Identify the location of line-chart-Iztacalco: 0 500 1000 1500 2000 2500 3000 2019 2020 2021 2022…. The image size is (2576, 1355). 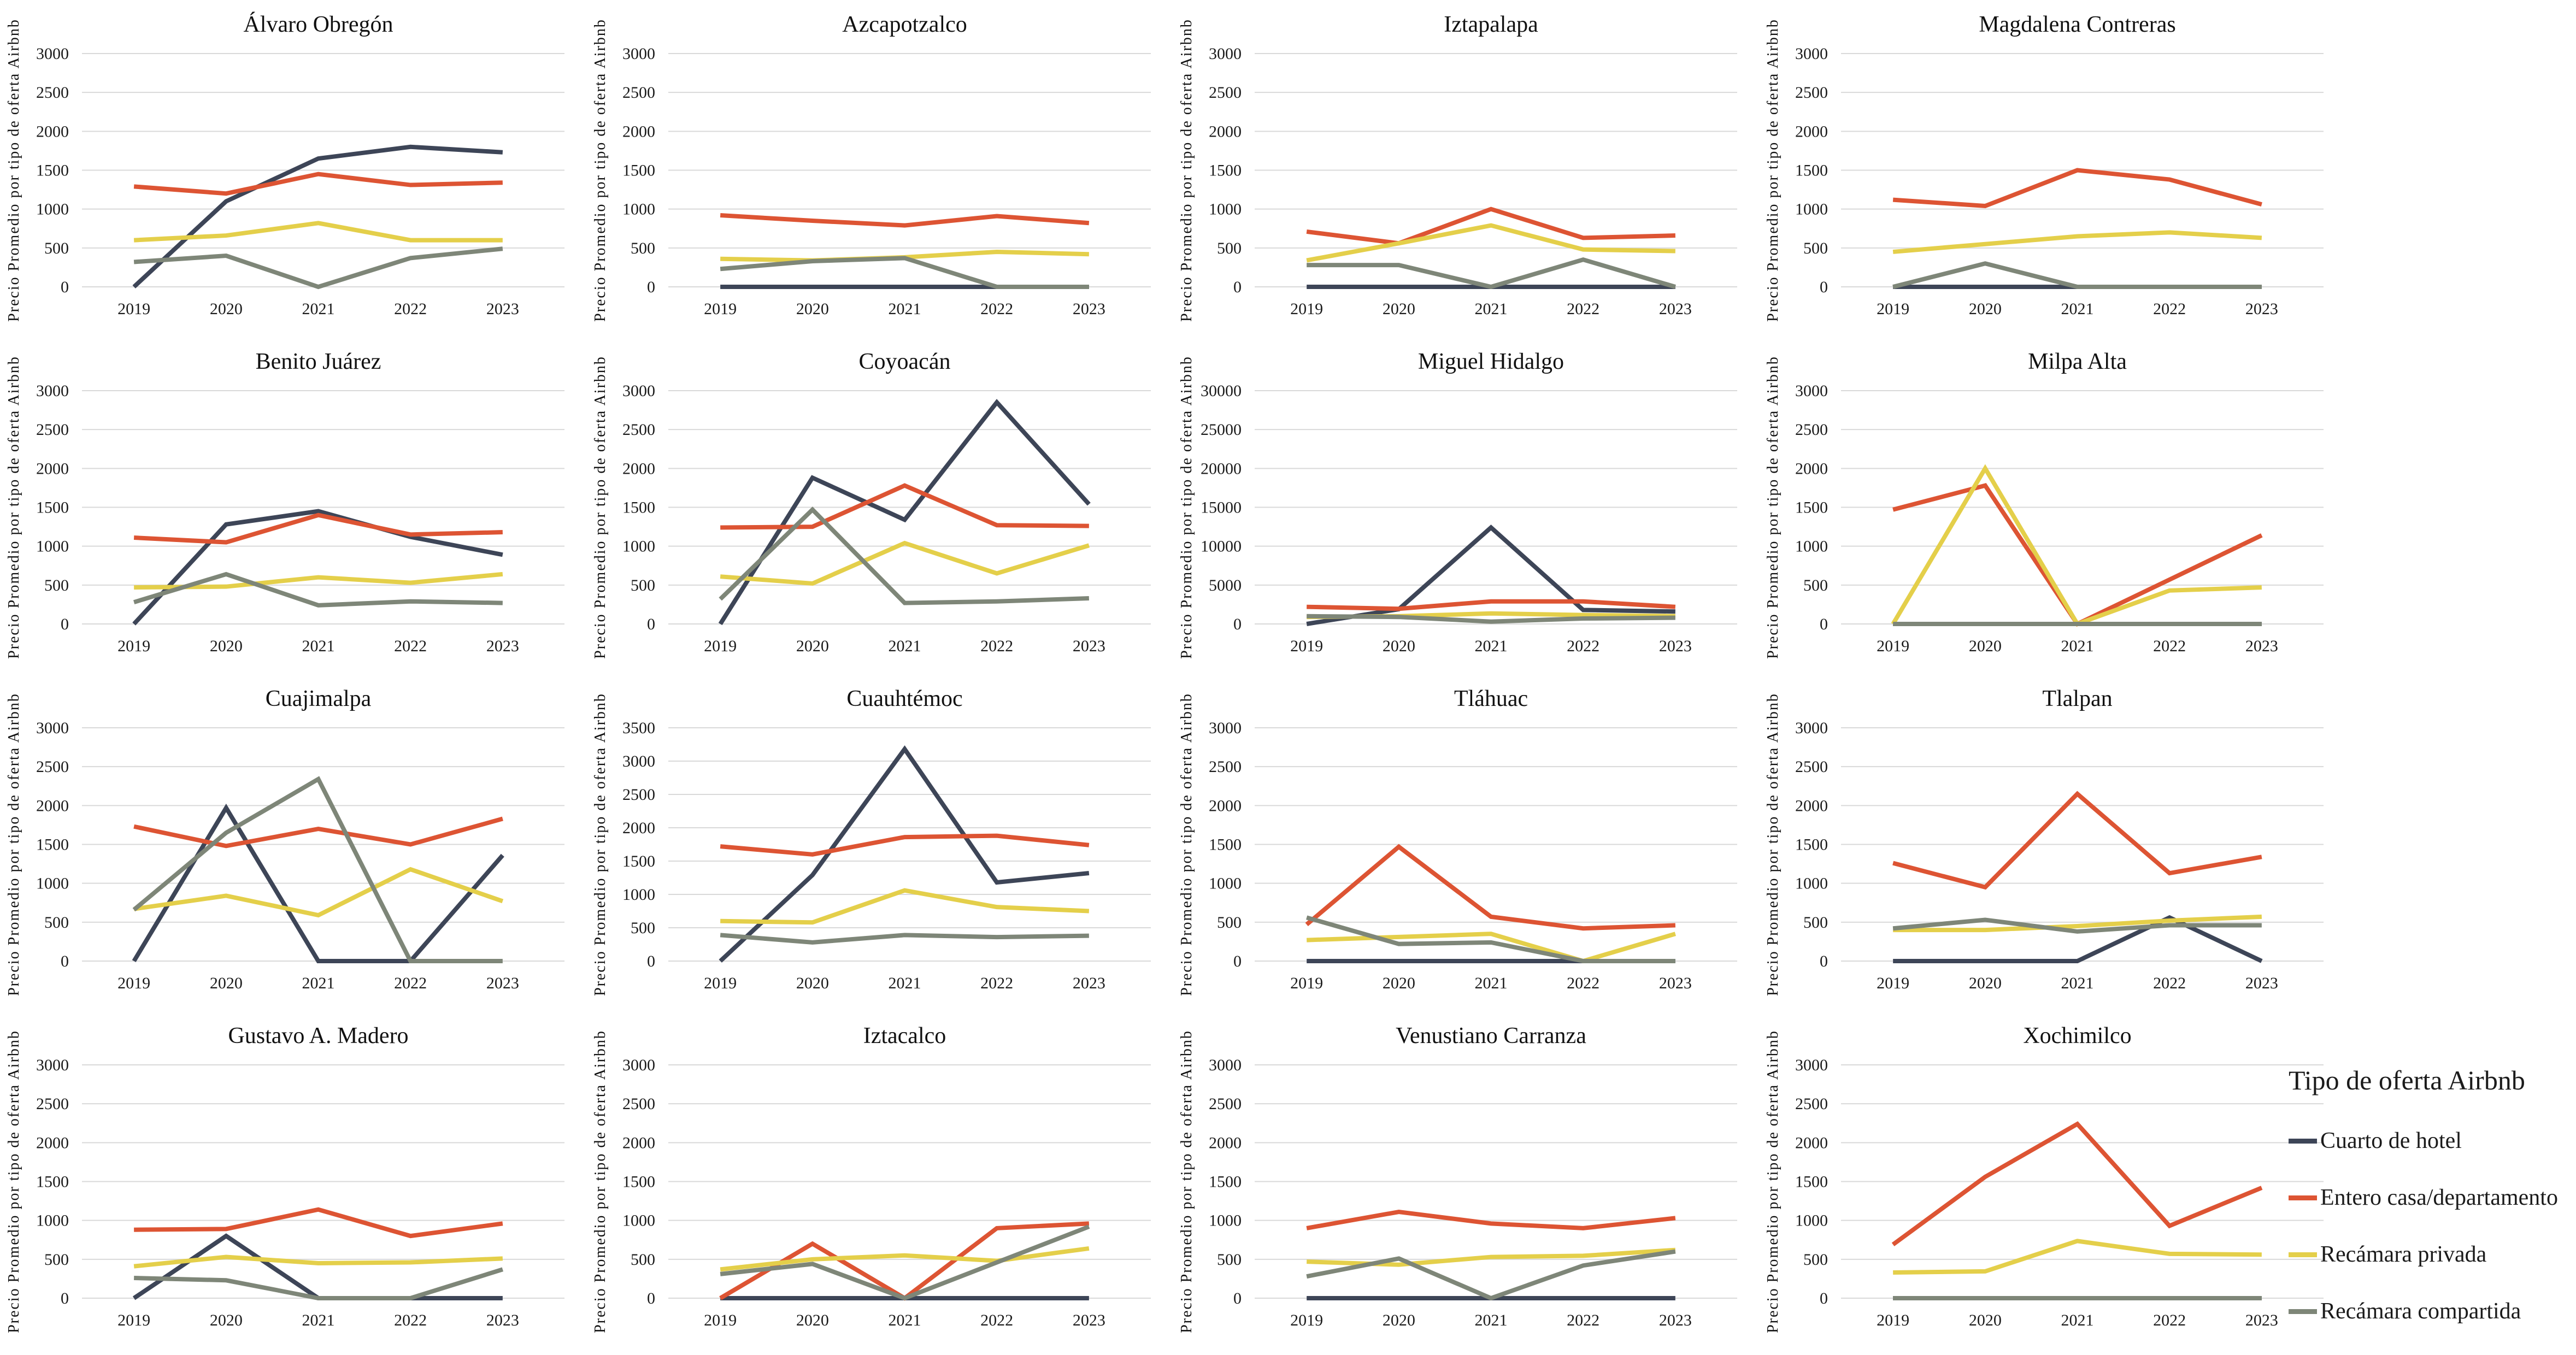
(872, 1178).